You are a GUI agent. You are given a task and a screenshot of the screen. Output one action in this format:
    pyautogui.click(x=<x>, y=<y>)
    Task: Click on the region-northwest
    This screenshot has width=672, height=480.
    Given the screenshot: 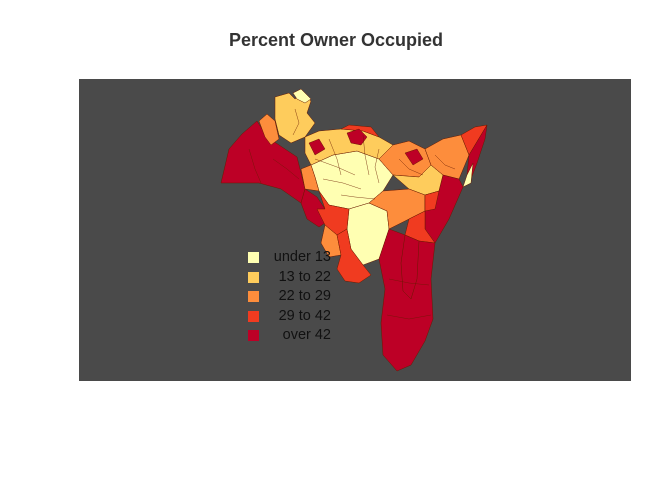 What is the action you would take?
    pyautogui.click(x=269, y=129)
    